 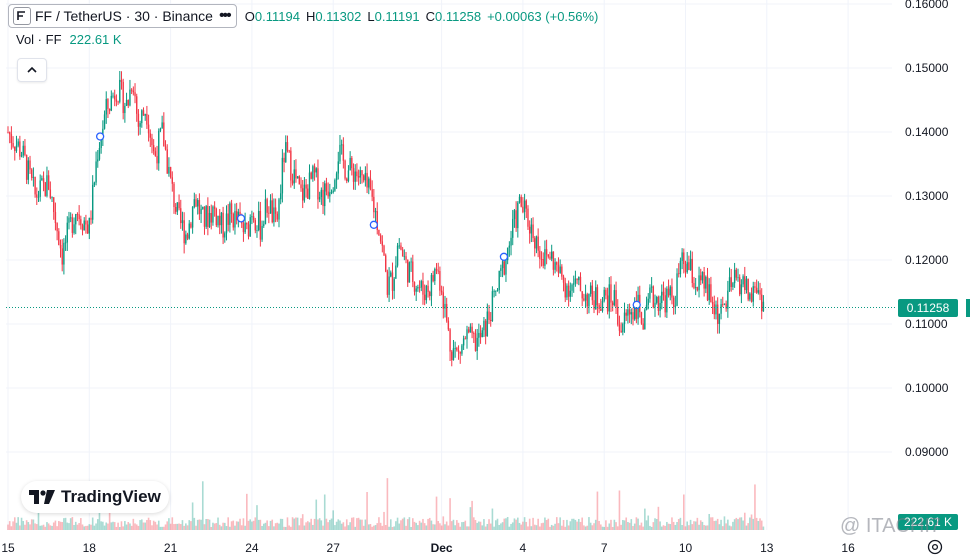 What do you see at coordinates (171, 548) in the screenshot?
I see `x-tick-label: 21` at bounding box center [171, 548].